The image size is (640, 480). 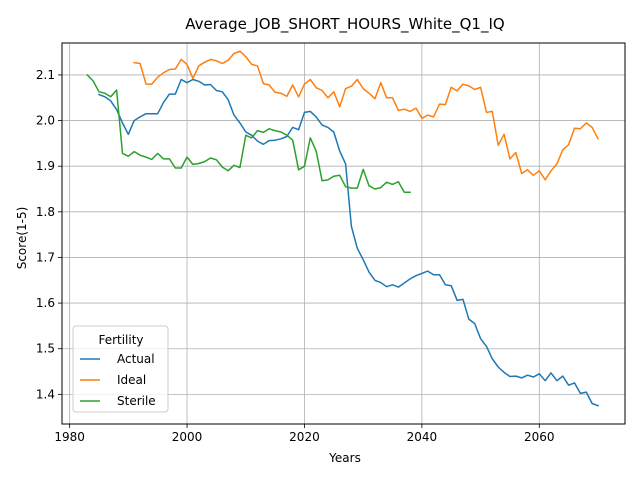 What do you see at coordinates (49, 234) in the screenshot?
I see `y-axis-ticks: 1.4 1.5 1.6 1.7 1.8 1.9 2.0 2.1` at bounding box center [49, 234].